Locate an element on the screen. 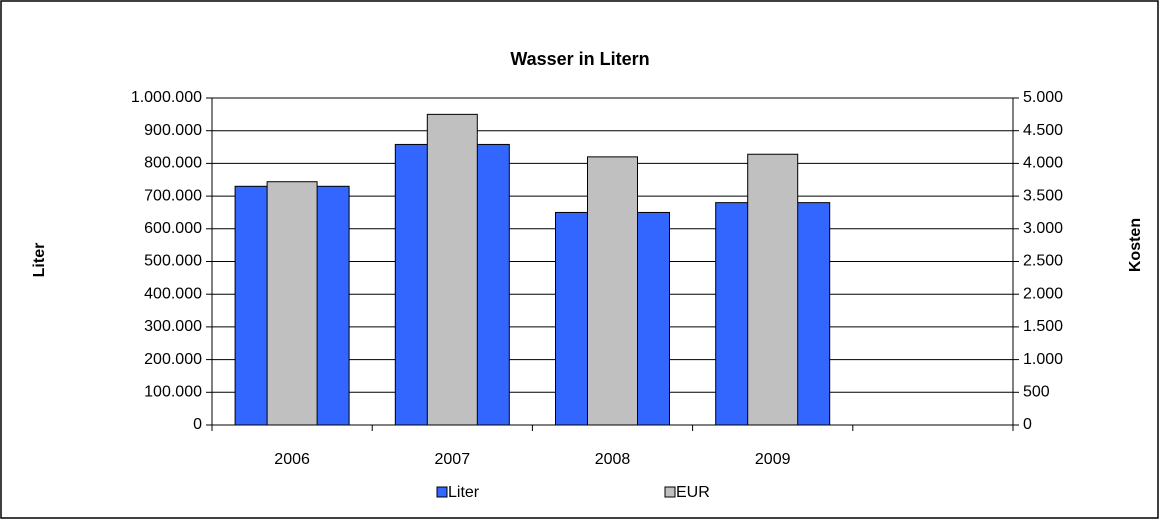  y-tick-label: 600.000 is located at coordinates (173, 228).